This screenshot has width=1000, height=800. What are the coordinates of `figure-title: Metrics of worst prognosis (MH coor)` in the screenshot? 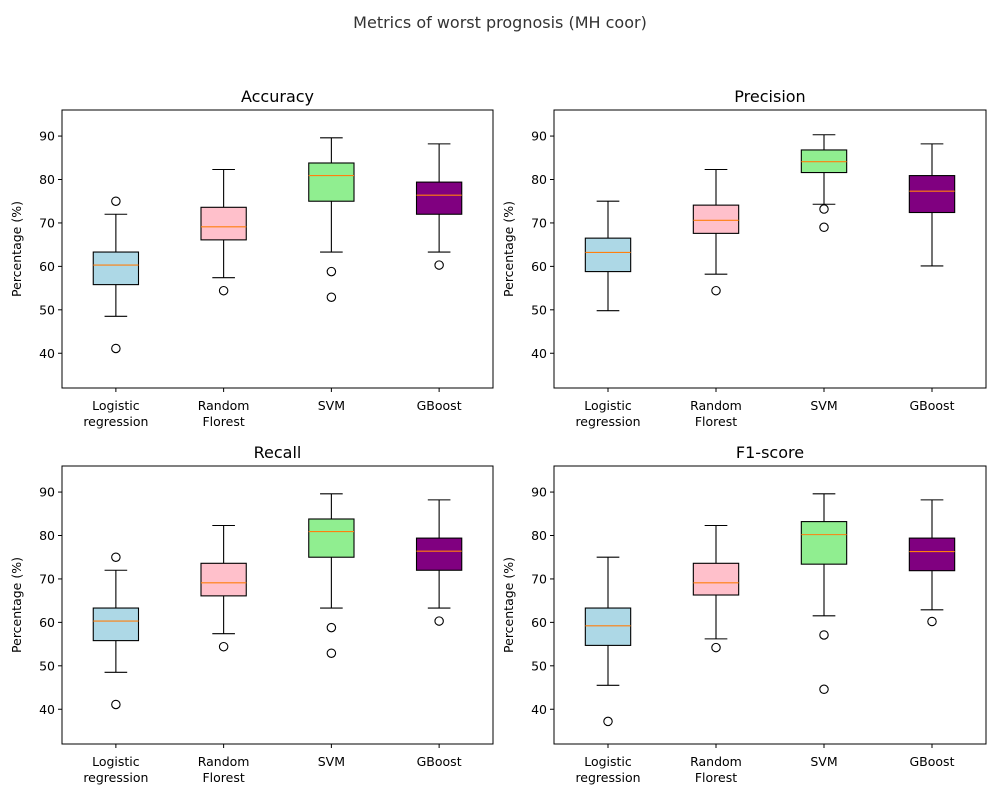 It's located at (500, 22).